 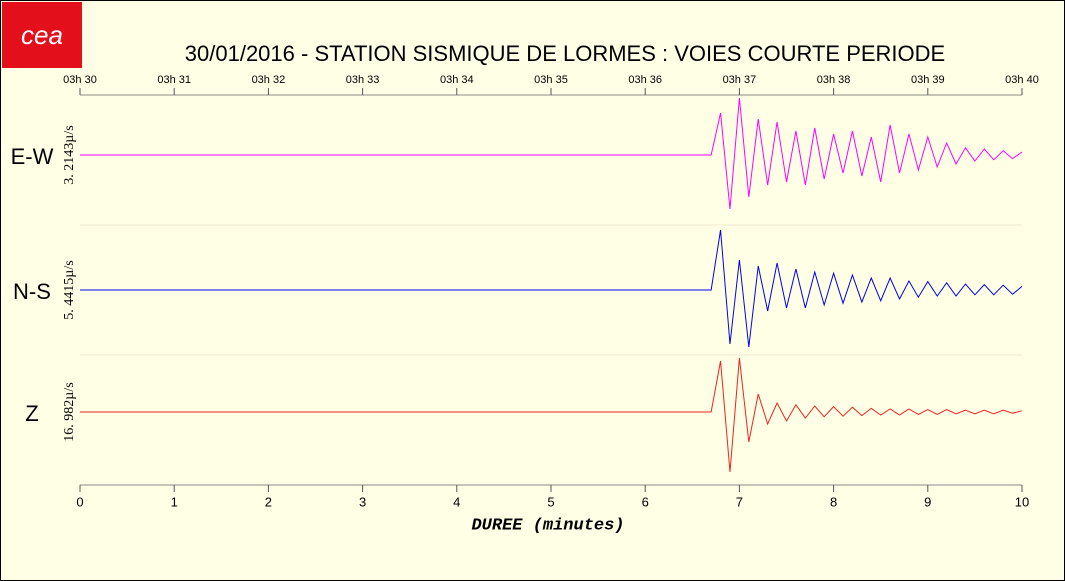 What do you see at coordinates (457, 80) in the screenshot?
I see `x2-tick-label: 03h 34` at bounding box center [457, 80].